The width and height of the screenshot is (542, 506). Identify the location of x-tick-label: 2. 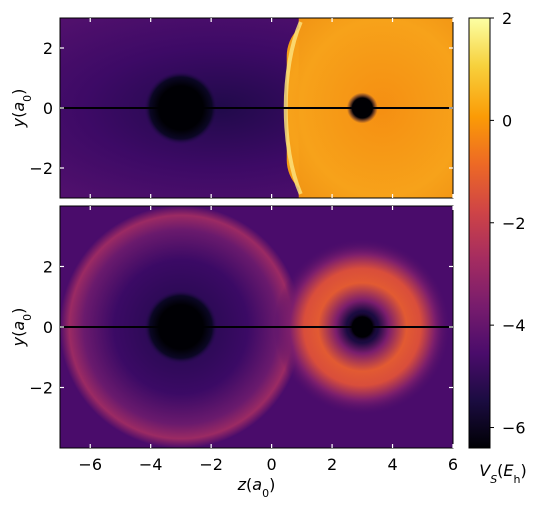
(332, 464).